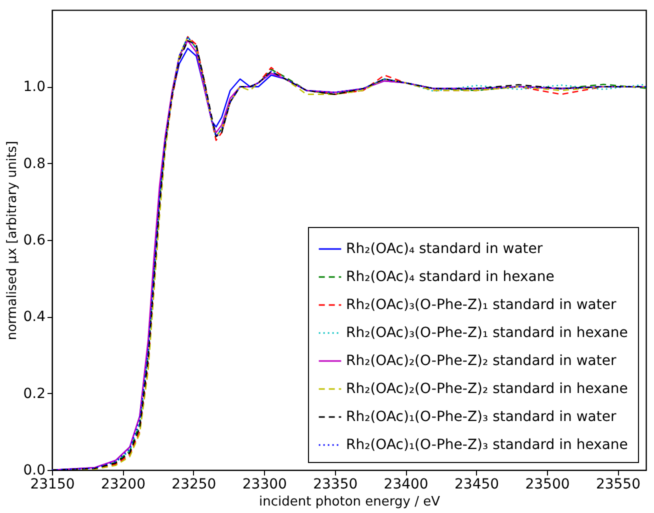 Image resolution: width=654 pixels, height=513 pixels. What do you see at coordinates (194, 484) in the screenshot?
I see `x-tick-label: 23250` at bounding box center [194, 484].